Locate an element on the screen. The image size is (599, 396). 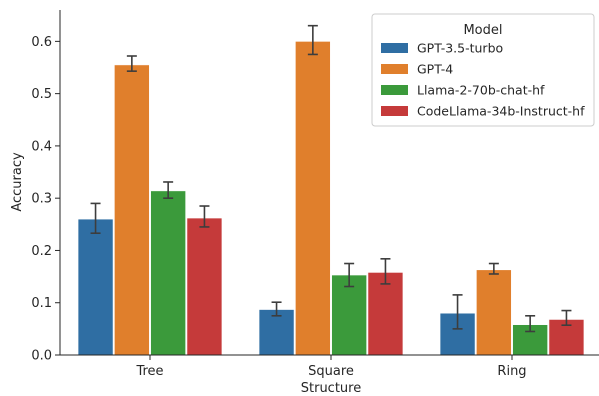
y-tick-label: 0.4 is located at coordinates (41, 146).